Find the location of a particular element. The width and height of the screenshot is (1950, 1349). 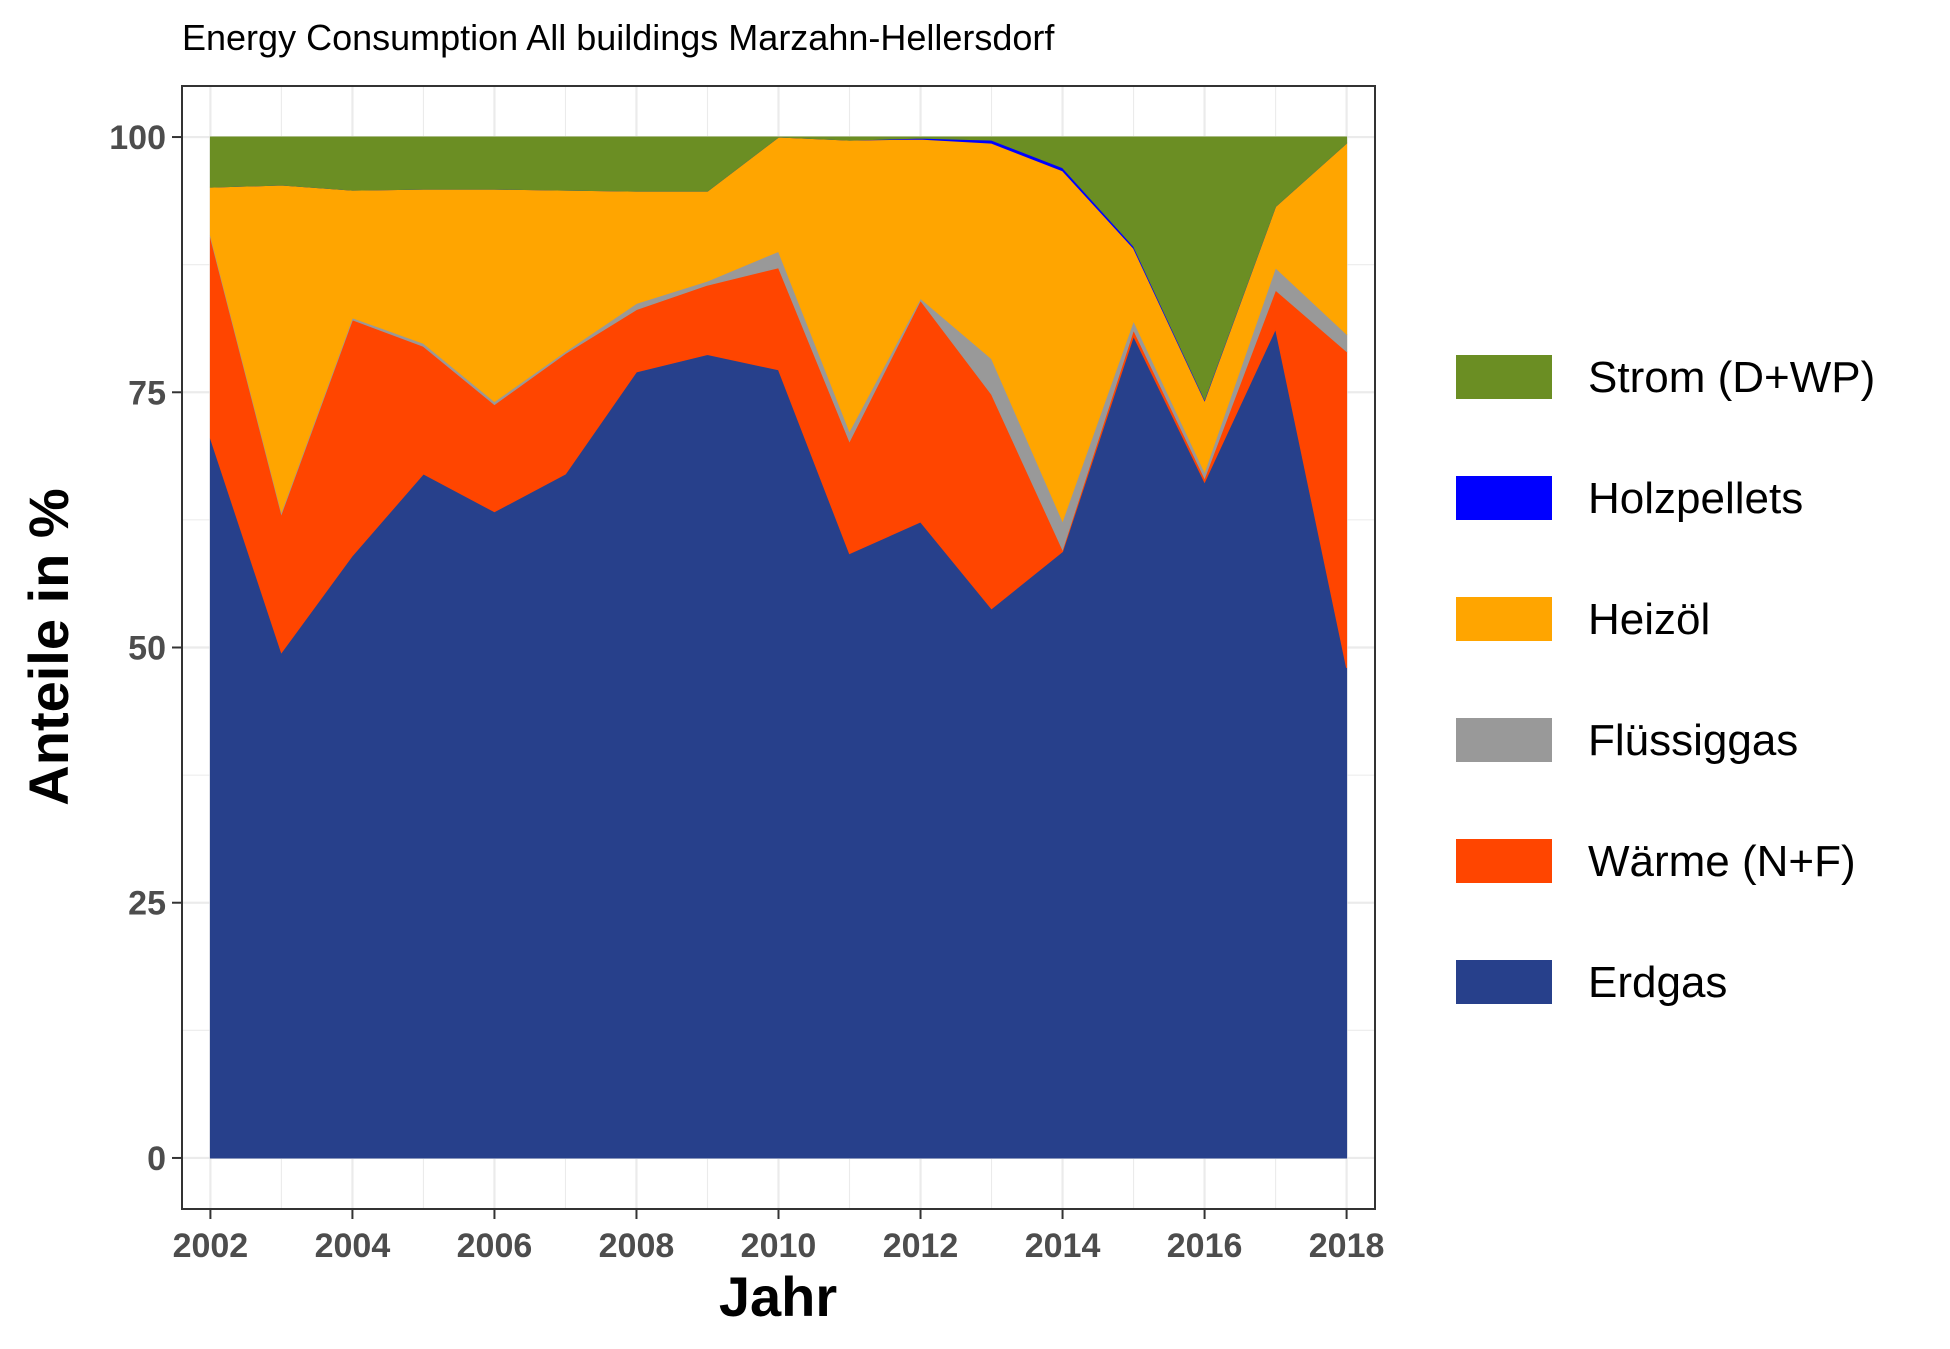

legend-item-w-rme-n-f: Wärme (N+F) is located at coordinates (1656, 861).